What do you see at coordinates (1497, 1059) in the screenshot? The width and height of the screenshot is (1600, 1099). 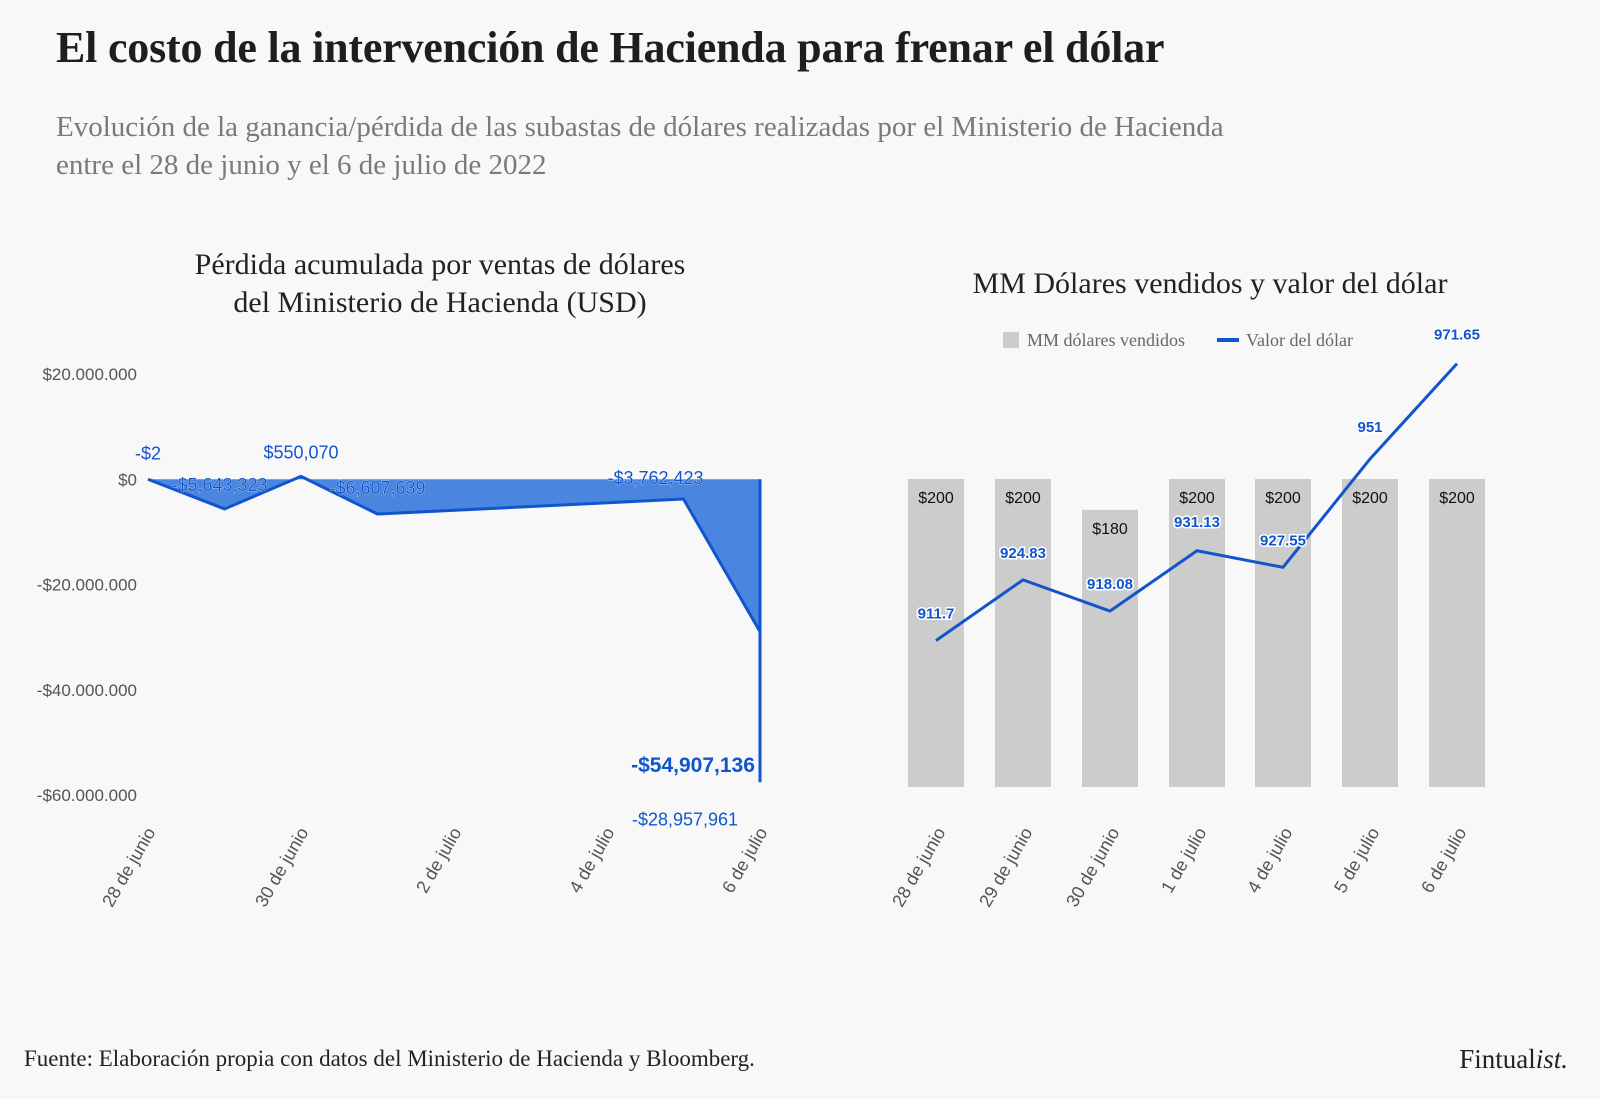 I see `brand-main: Fintual` at bounding box center [1497, 1059].